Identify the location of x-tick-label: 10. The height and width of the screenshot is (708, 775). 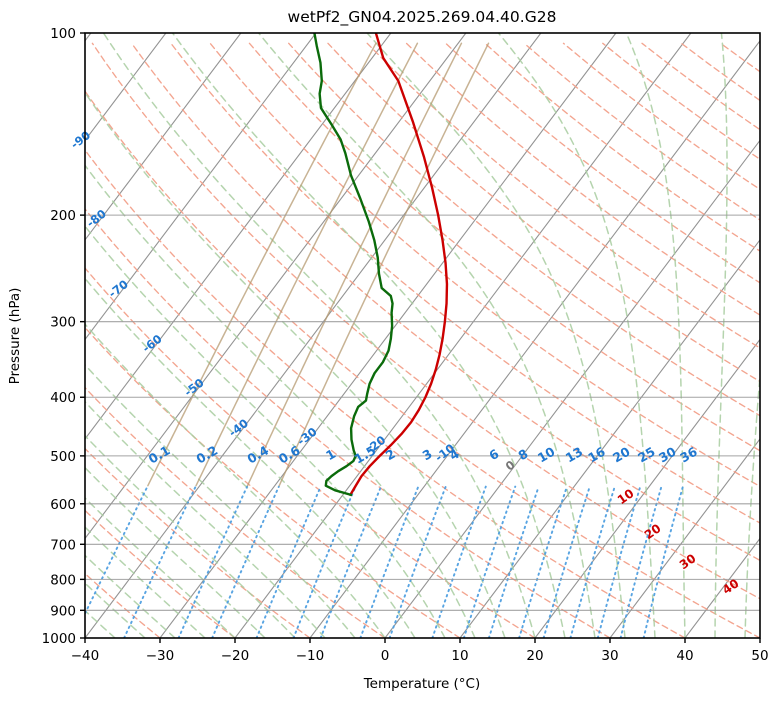
(459, 656).